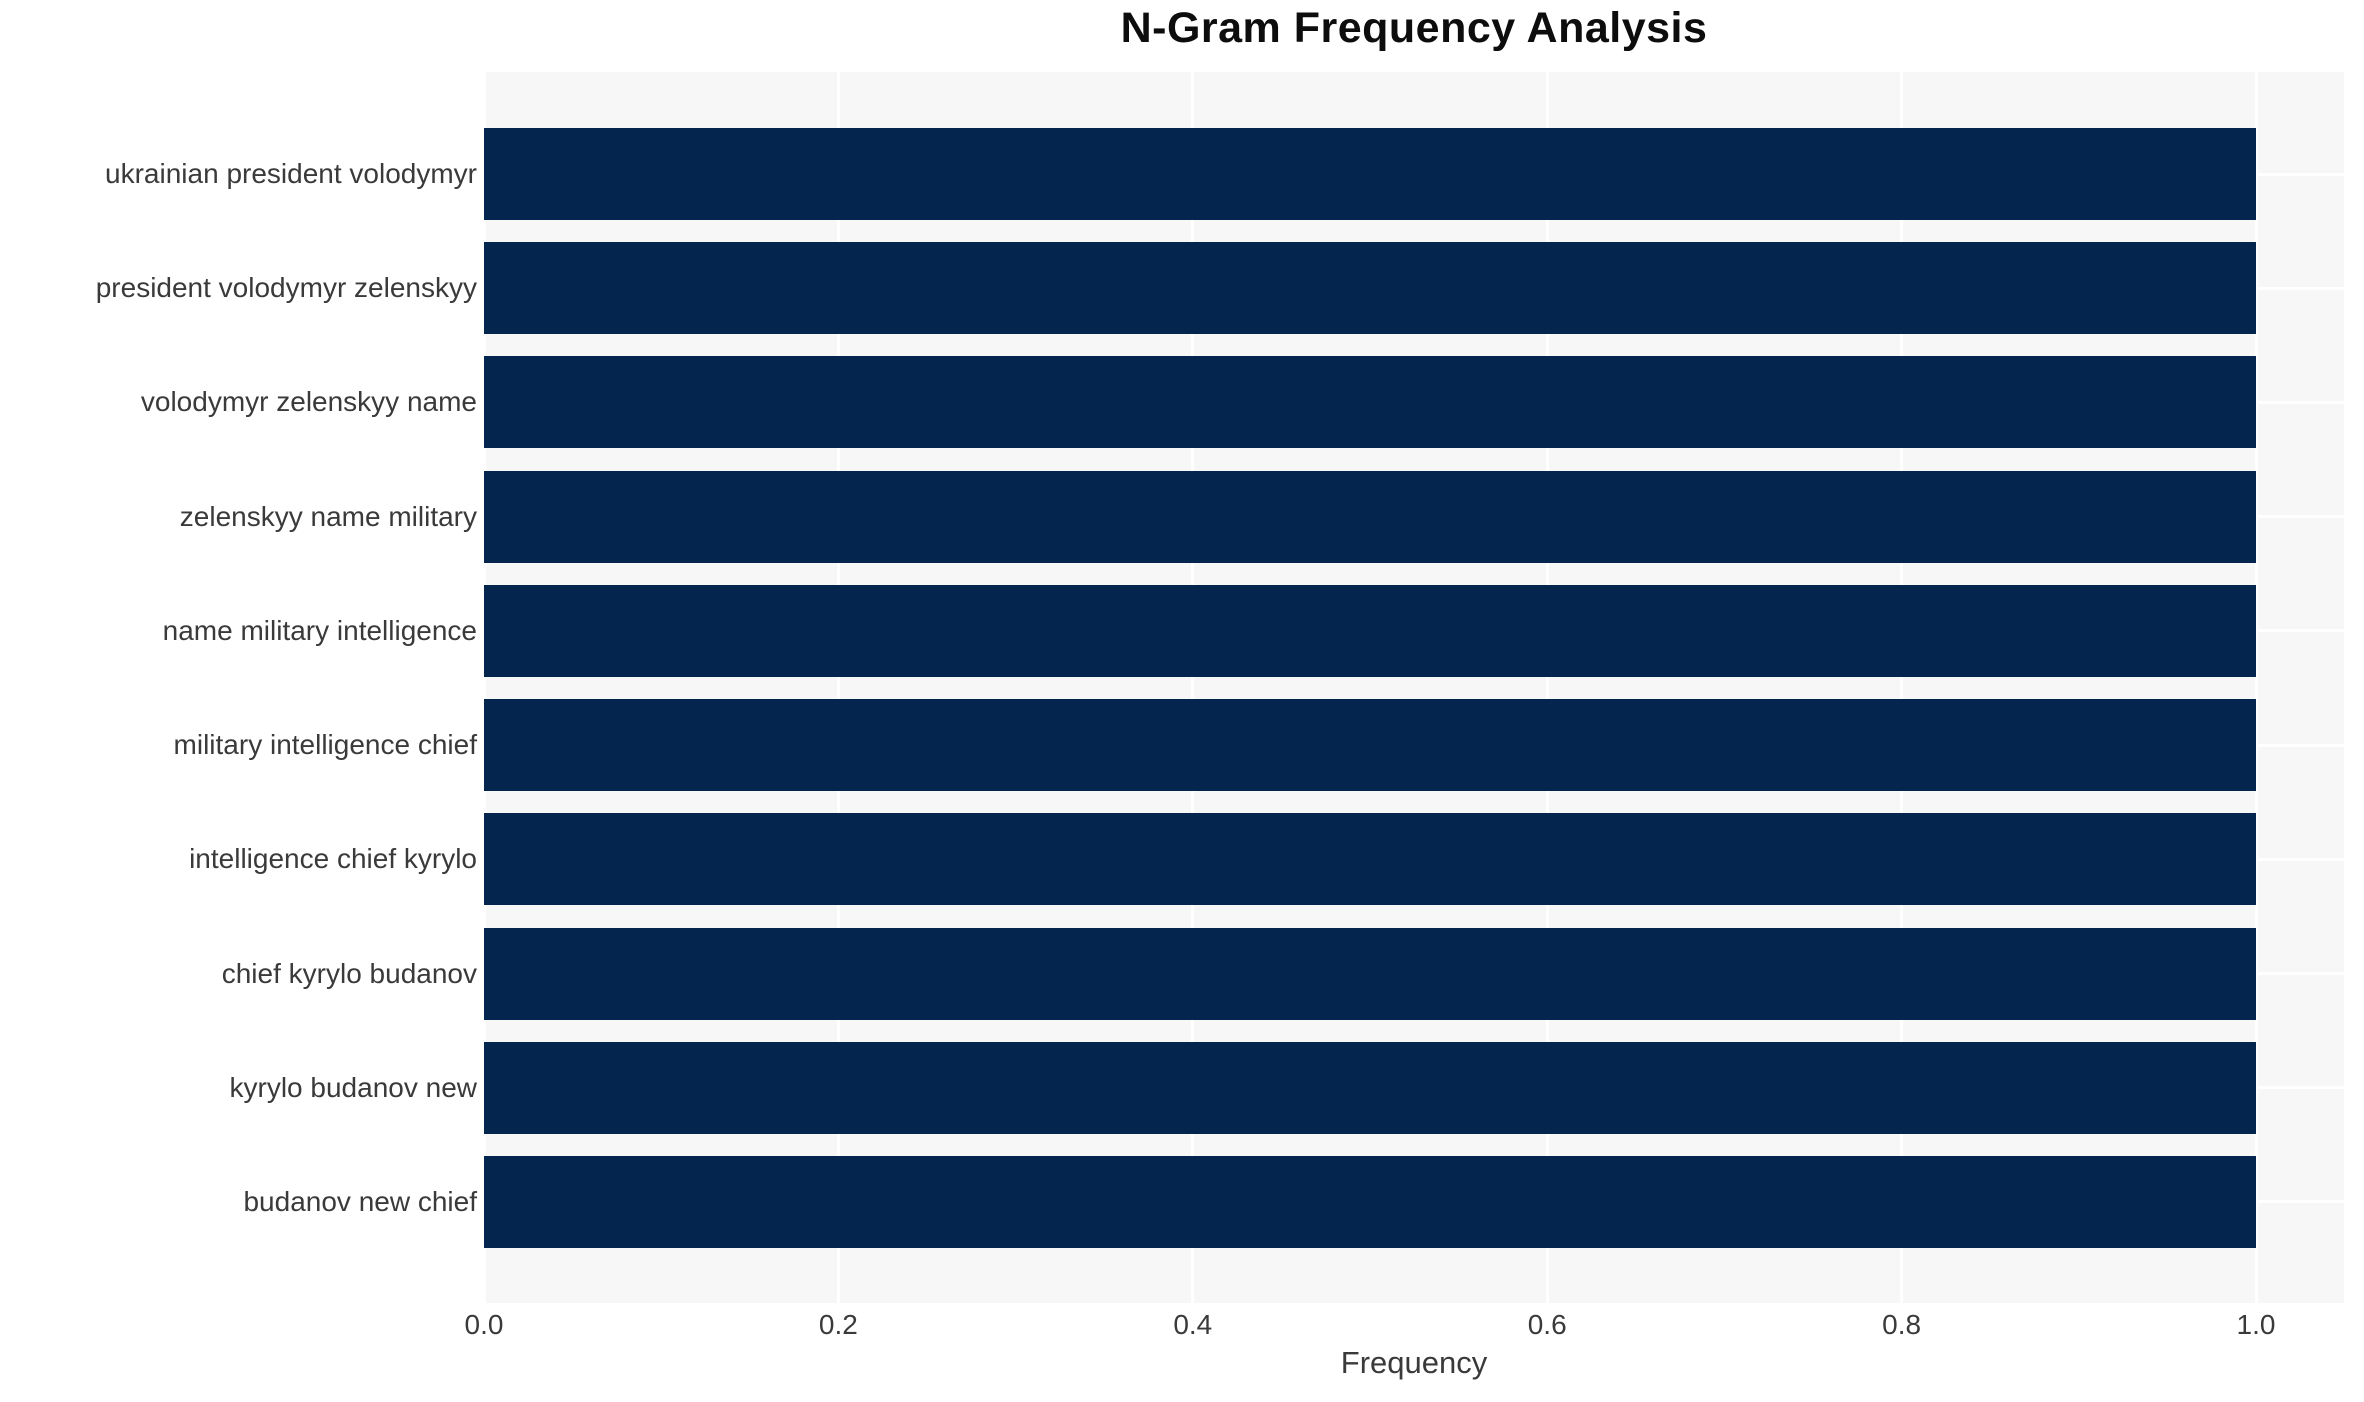  Describe the element at coordinates (349, 973) in the screenshot. I see `y-axis-label: chief kyrylo budanov` at that location.